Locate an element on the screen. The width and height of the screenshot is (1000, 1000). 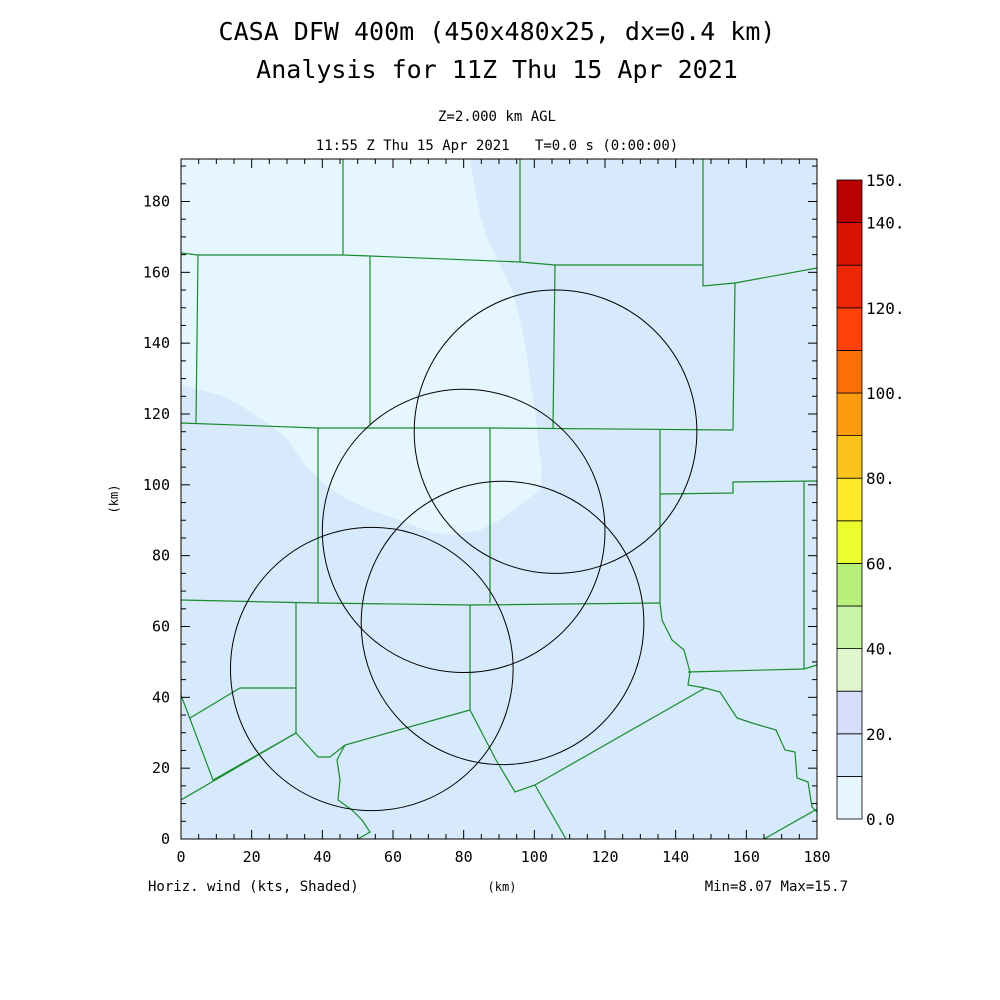
x-tick-label: 80 is located at coordinates (464, 857).